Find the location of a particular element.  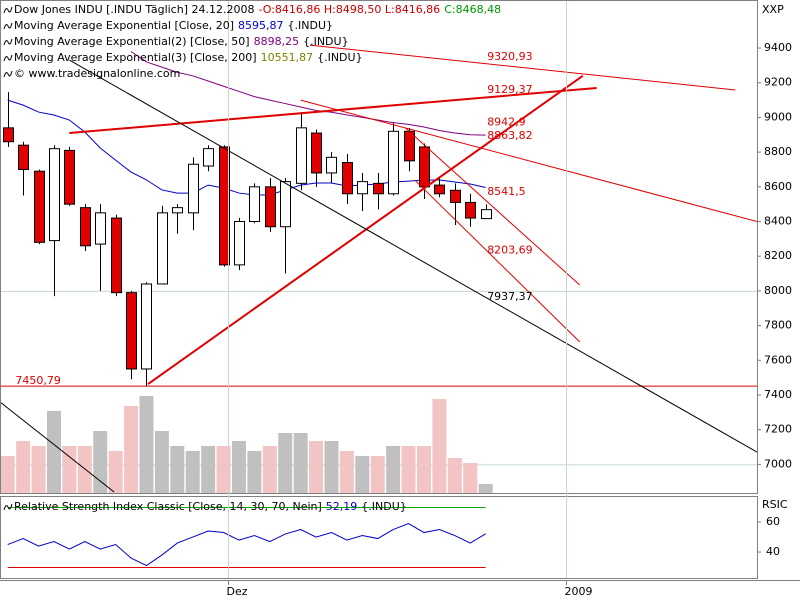

legend-text: Moving Average Exponential [Close, 20] is located at coordinates (124, 25).